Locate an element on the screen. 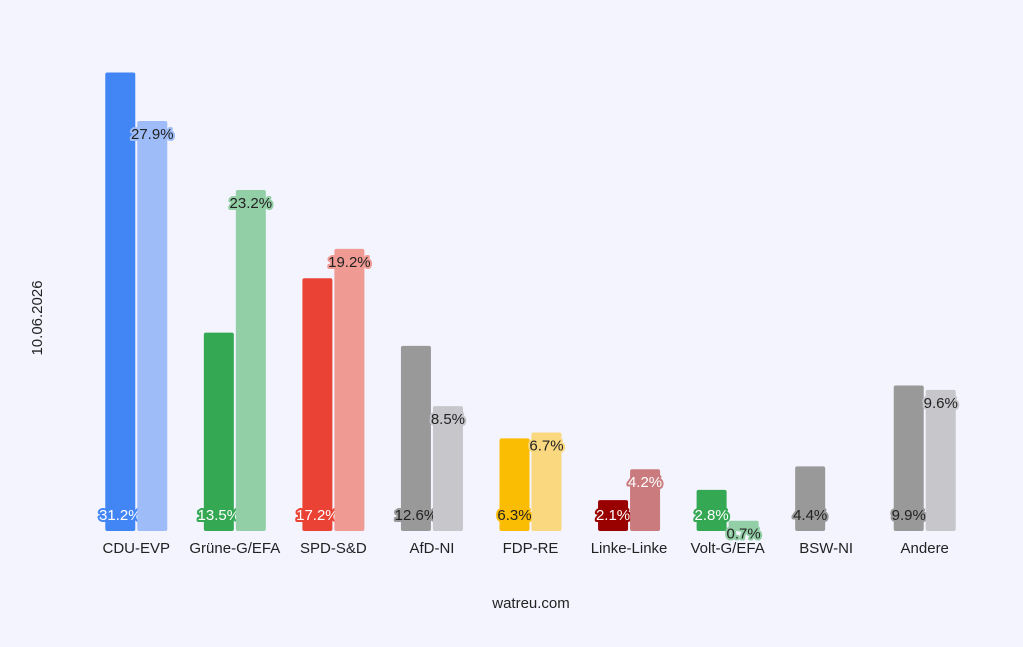  value-label: 17.2% is located at coordinates (317, 515).